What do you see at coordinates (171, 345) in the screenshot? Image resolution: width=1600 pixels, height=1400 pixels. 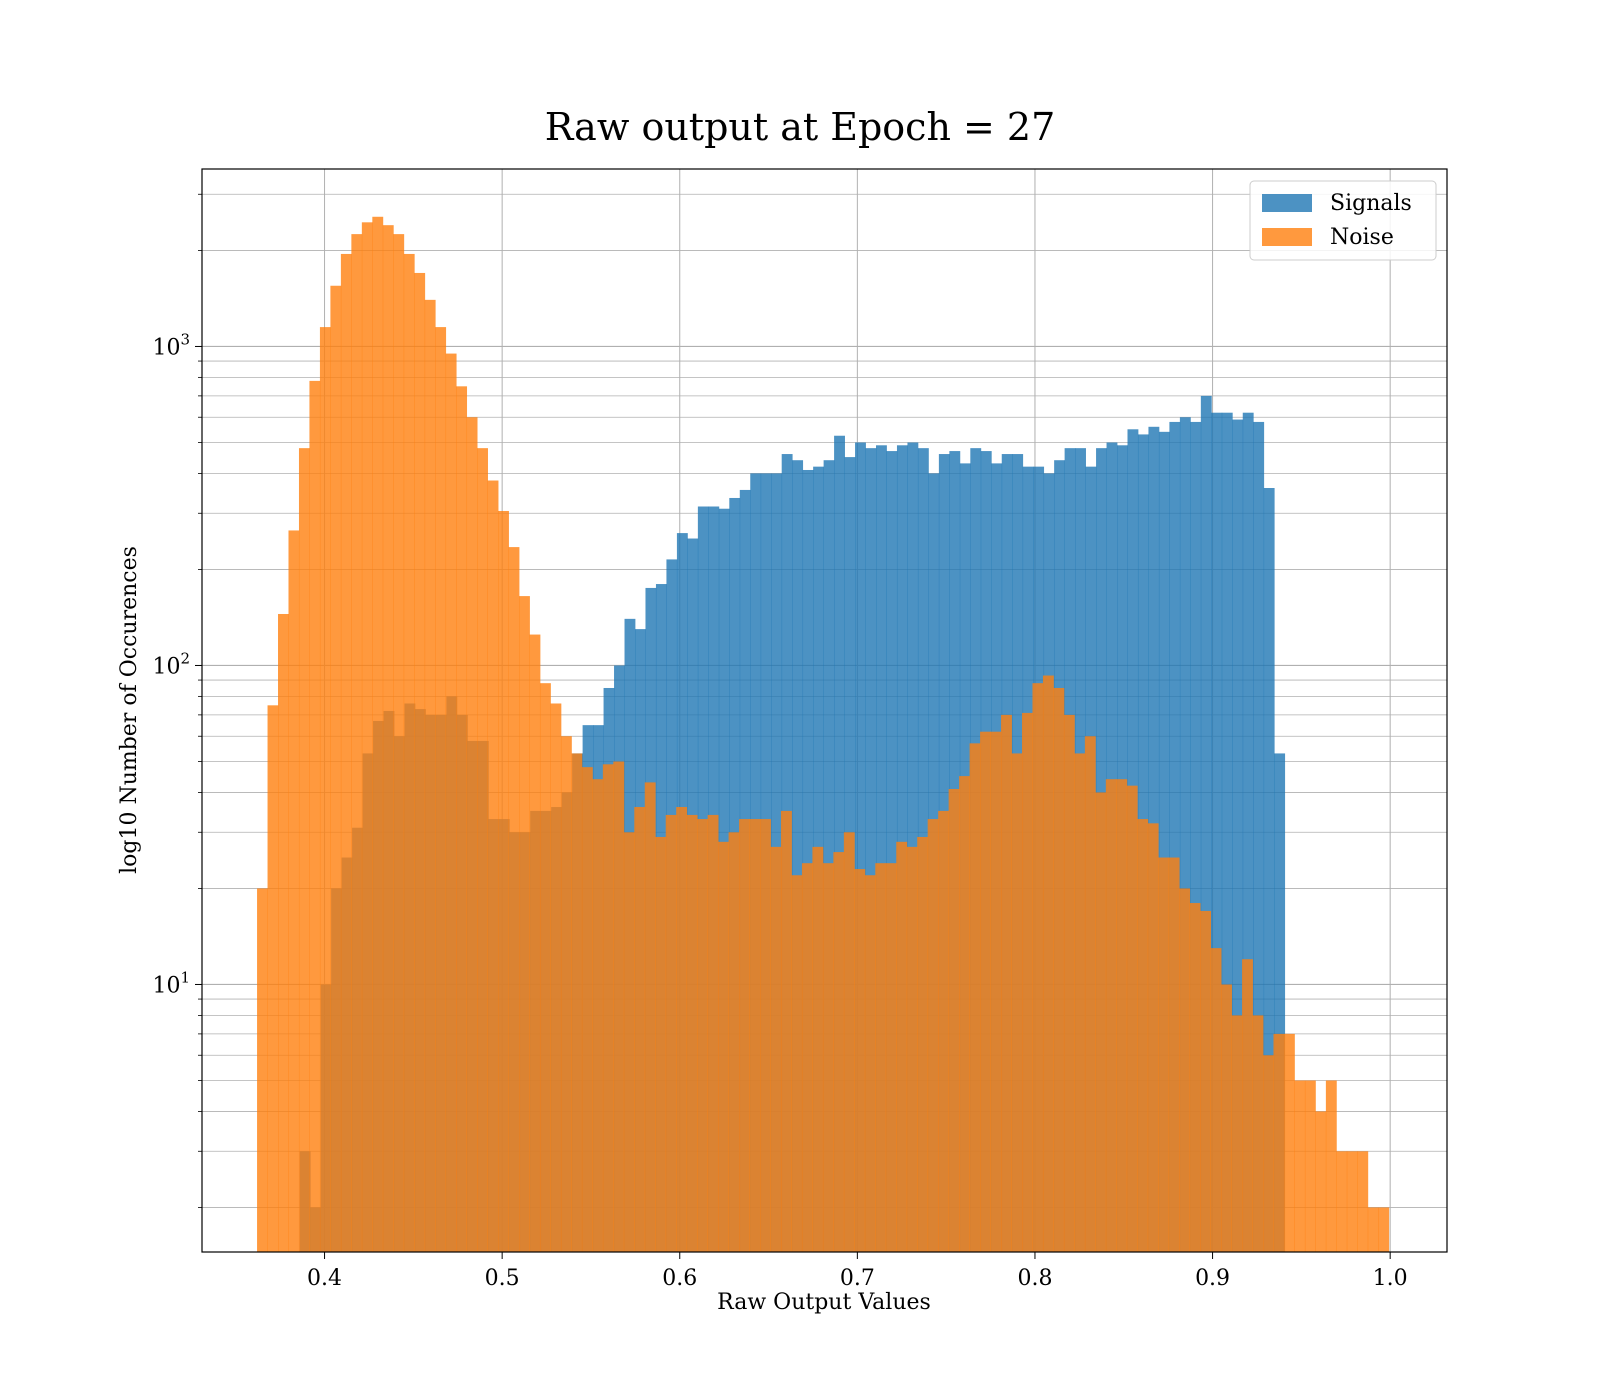 I see `y-tick-label: 10³` at bounding box center [171, 345].